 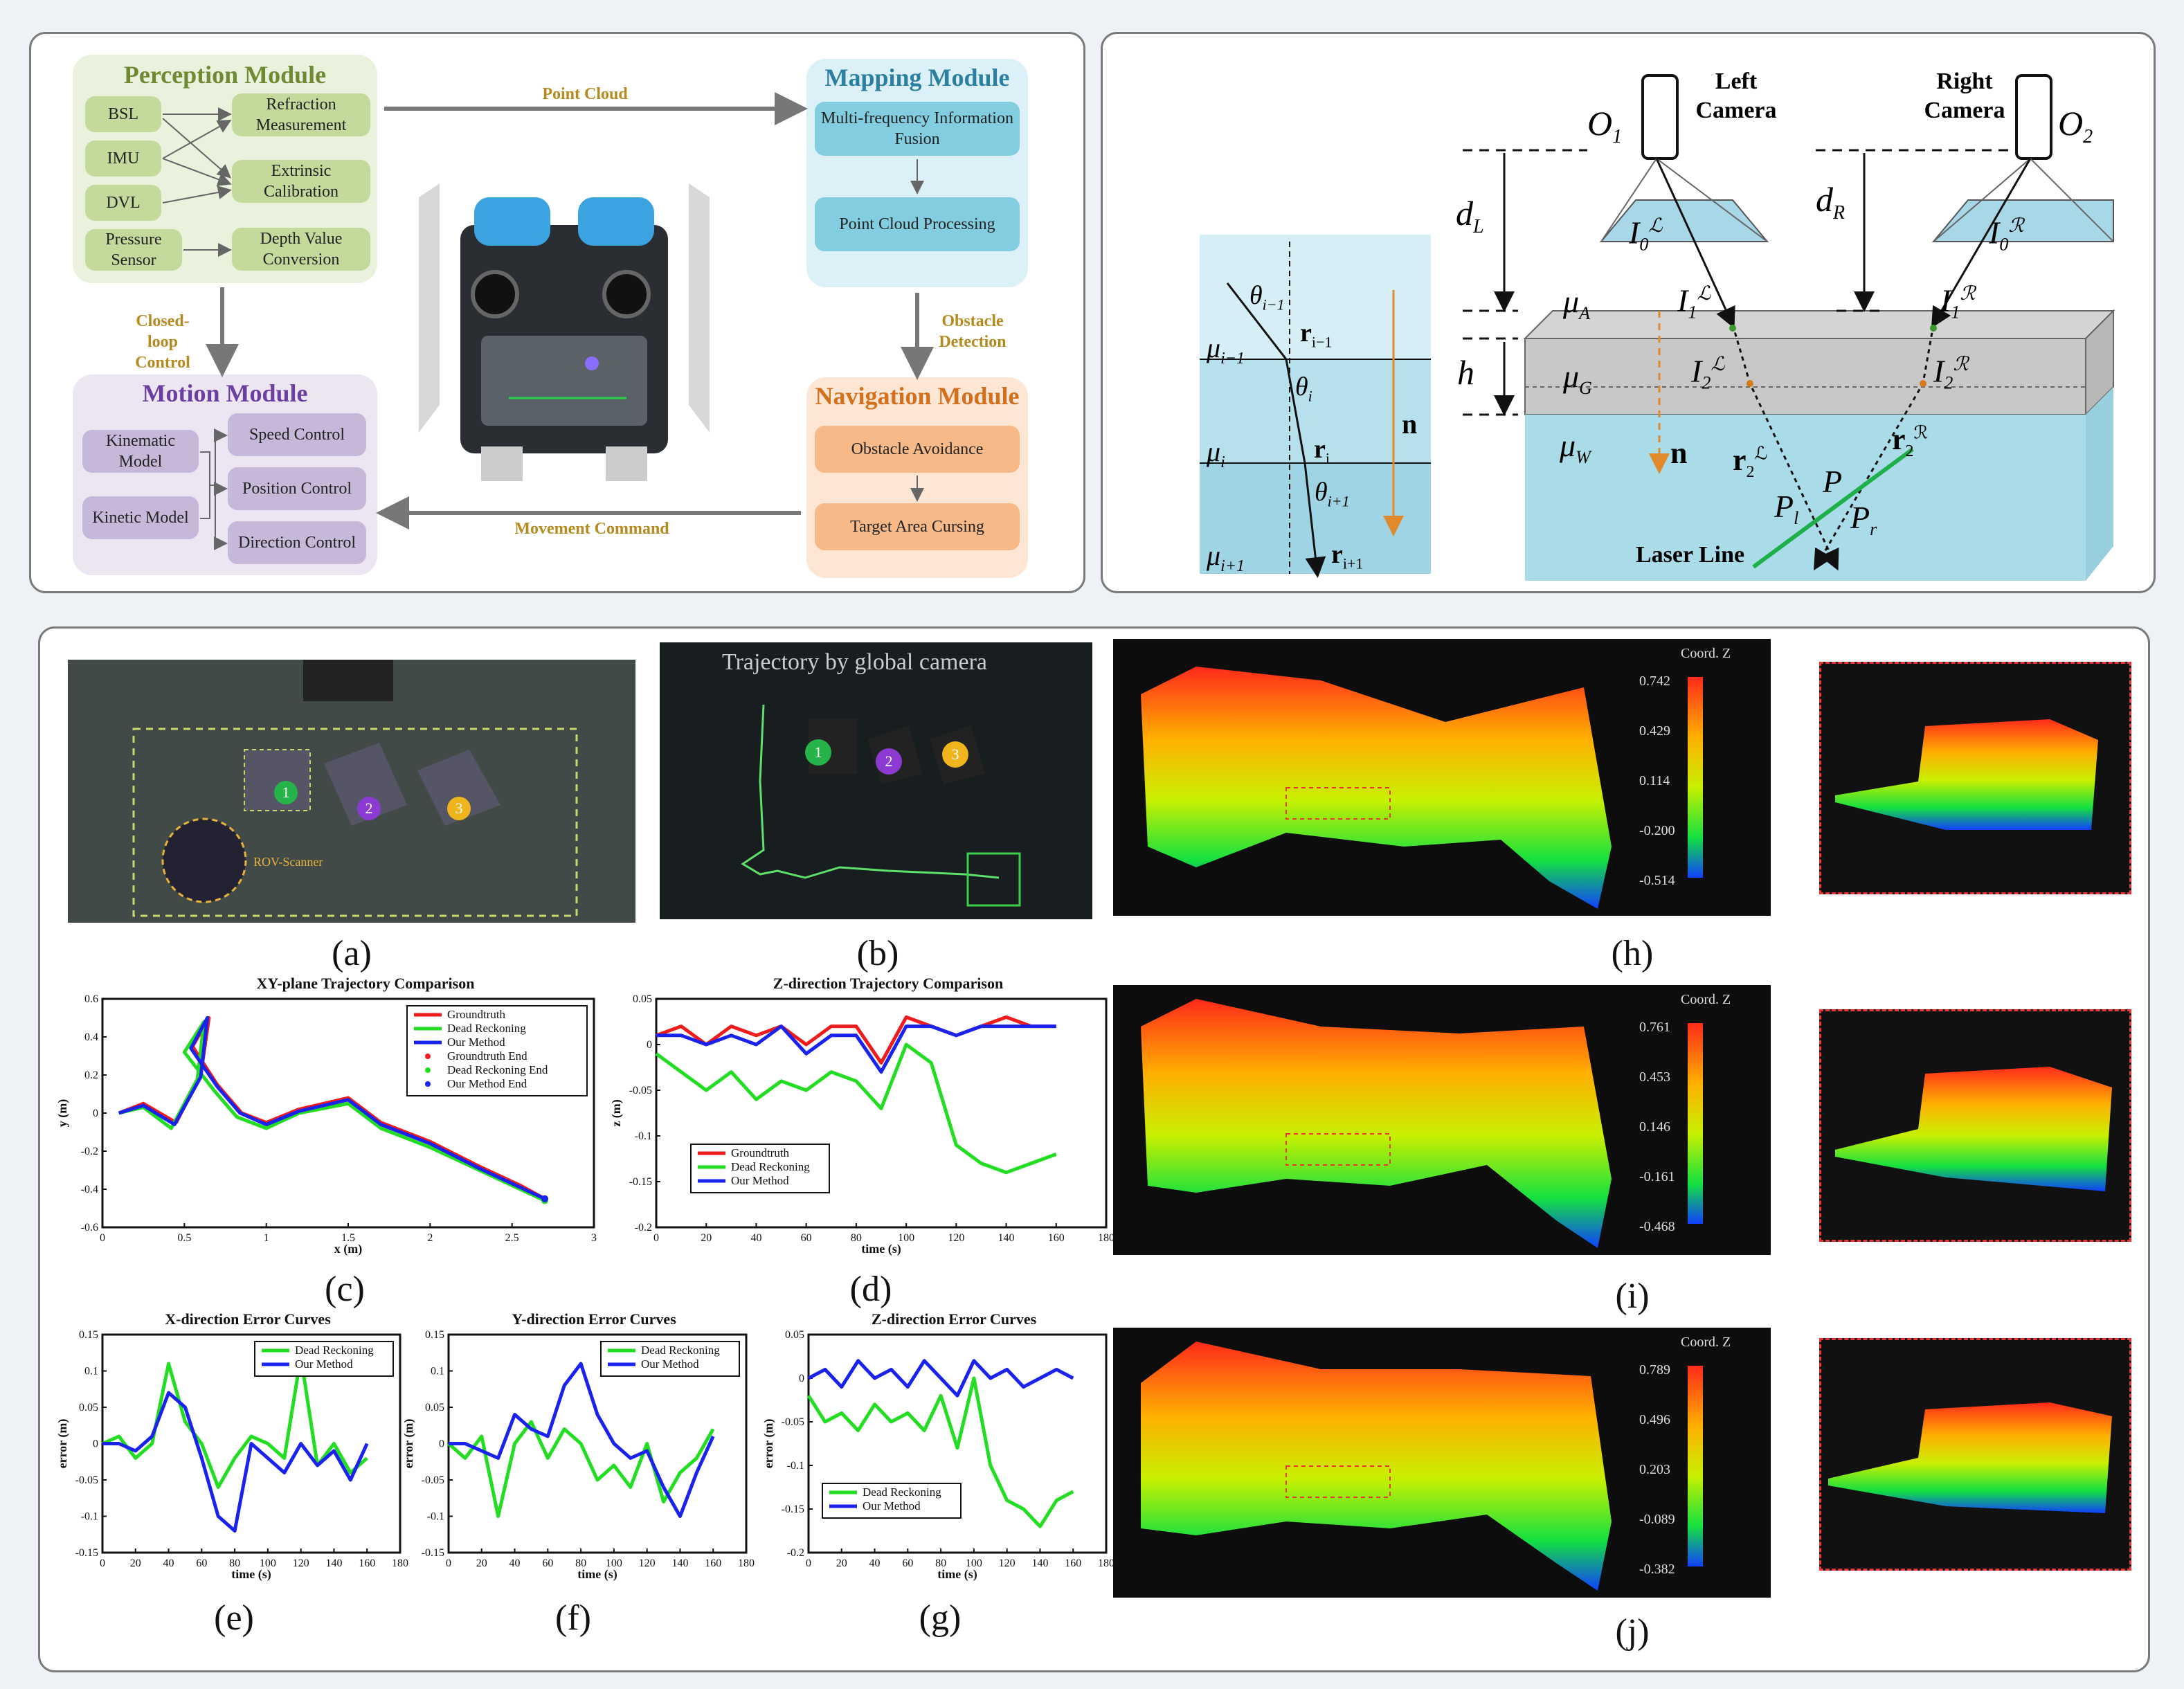 I want to click on r-i-plus-1-label: ri+1, so click(x=1347, y=556).